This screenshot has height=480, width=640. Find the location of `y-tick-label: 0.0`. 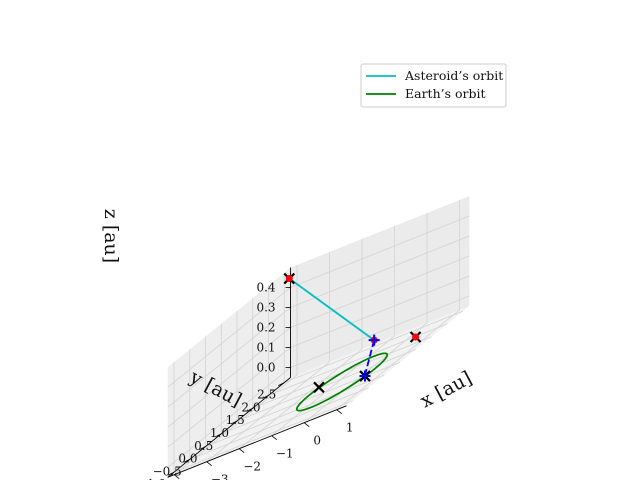

y-tick-label: 0.0 is located at coordinates (187, 459).